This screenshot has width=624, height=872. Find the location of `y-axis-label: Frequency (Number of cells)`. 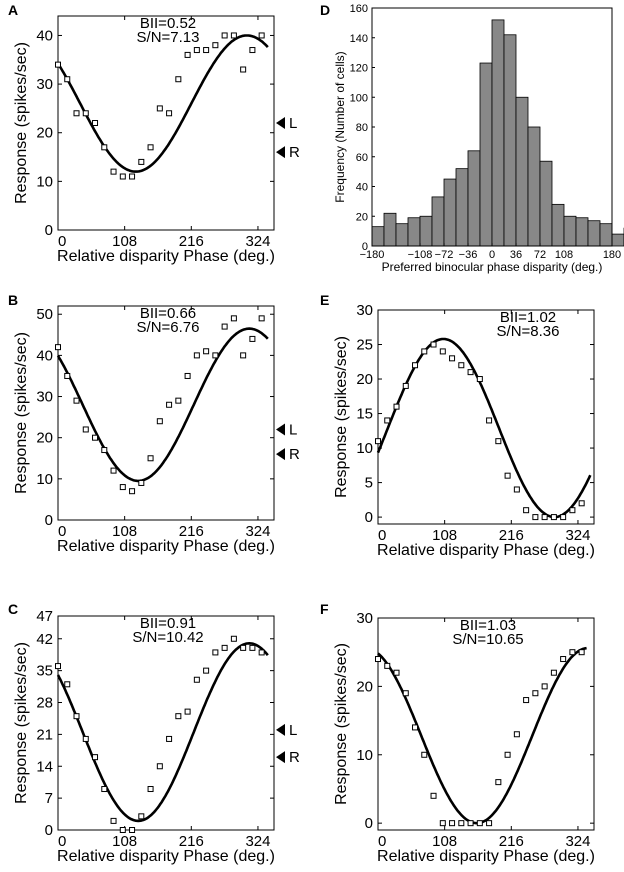

y-axis-label: Frequency (Number of cells) is located at coordinates (340, 126).